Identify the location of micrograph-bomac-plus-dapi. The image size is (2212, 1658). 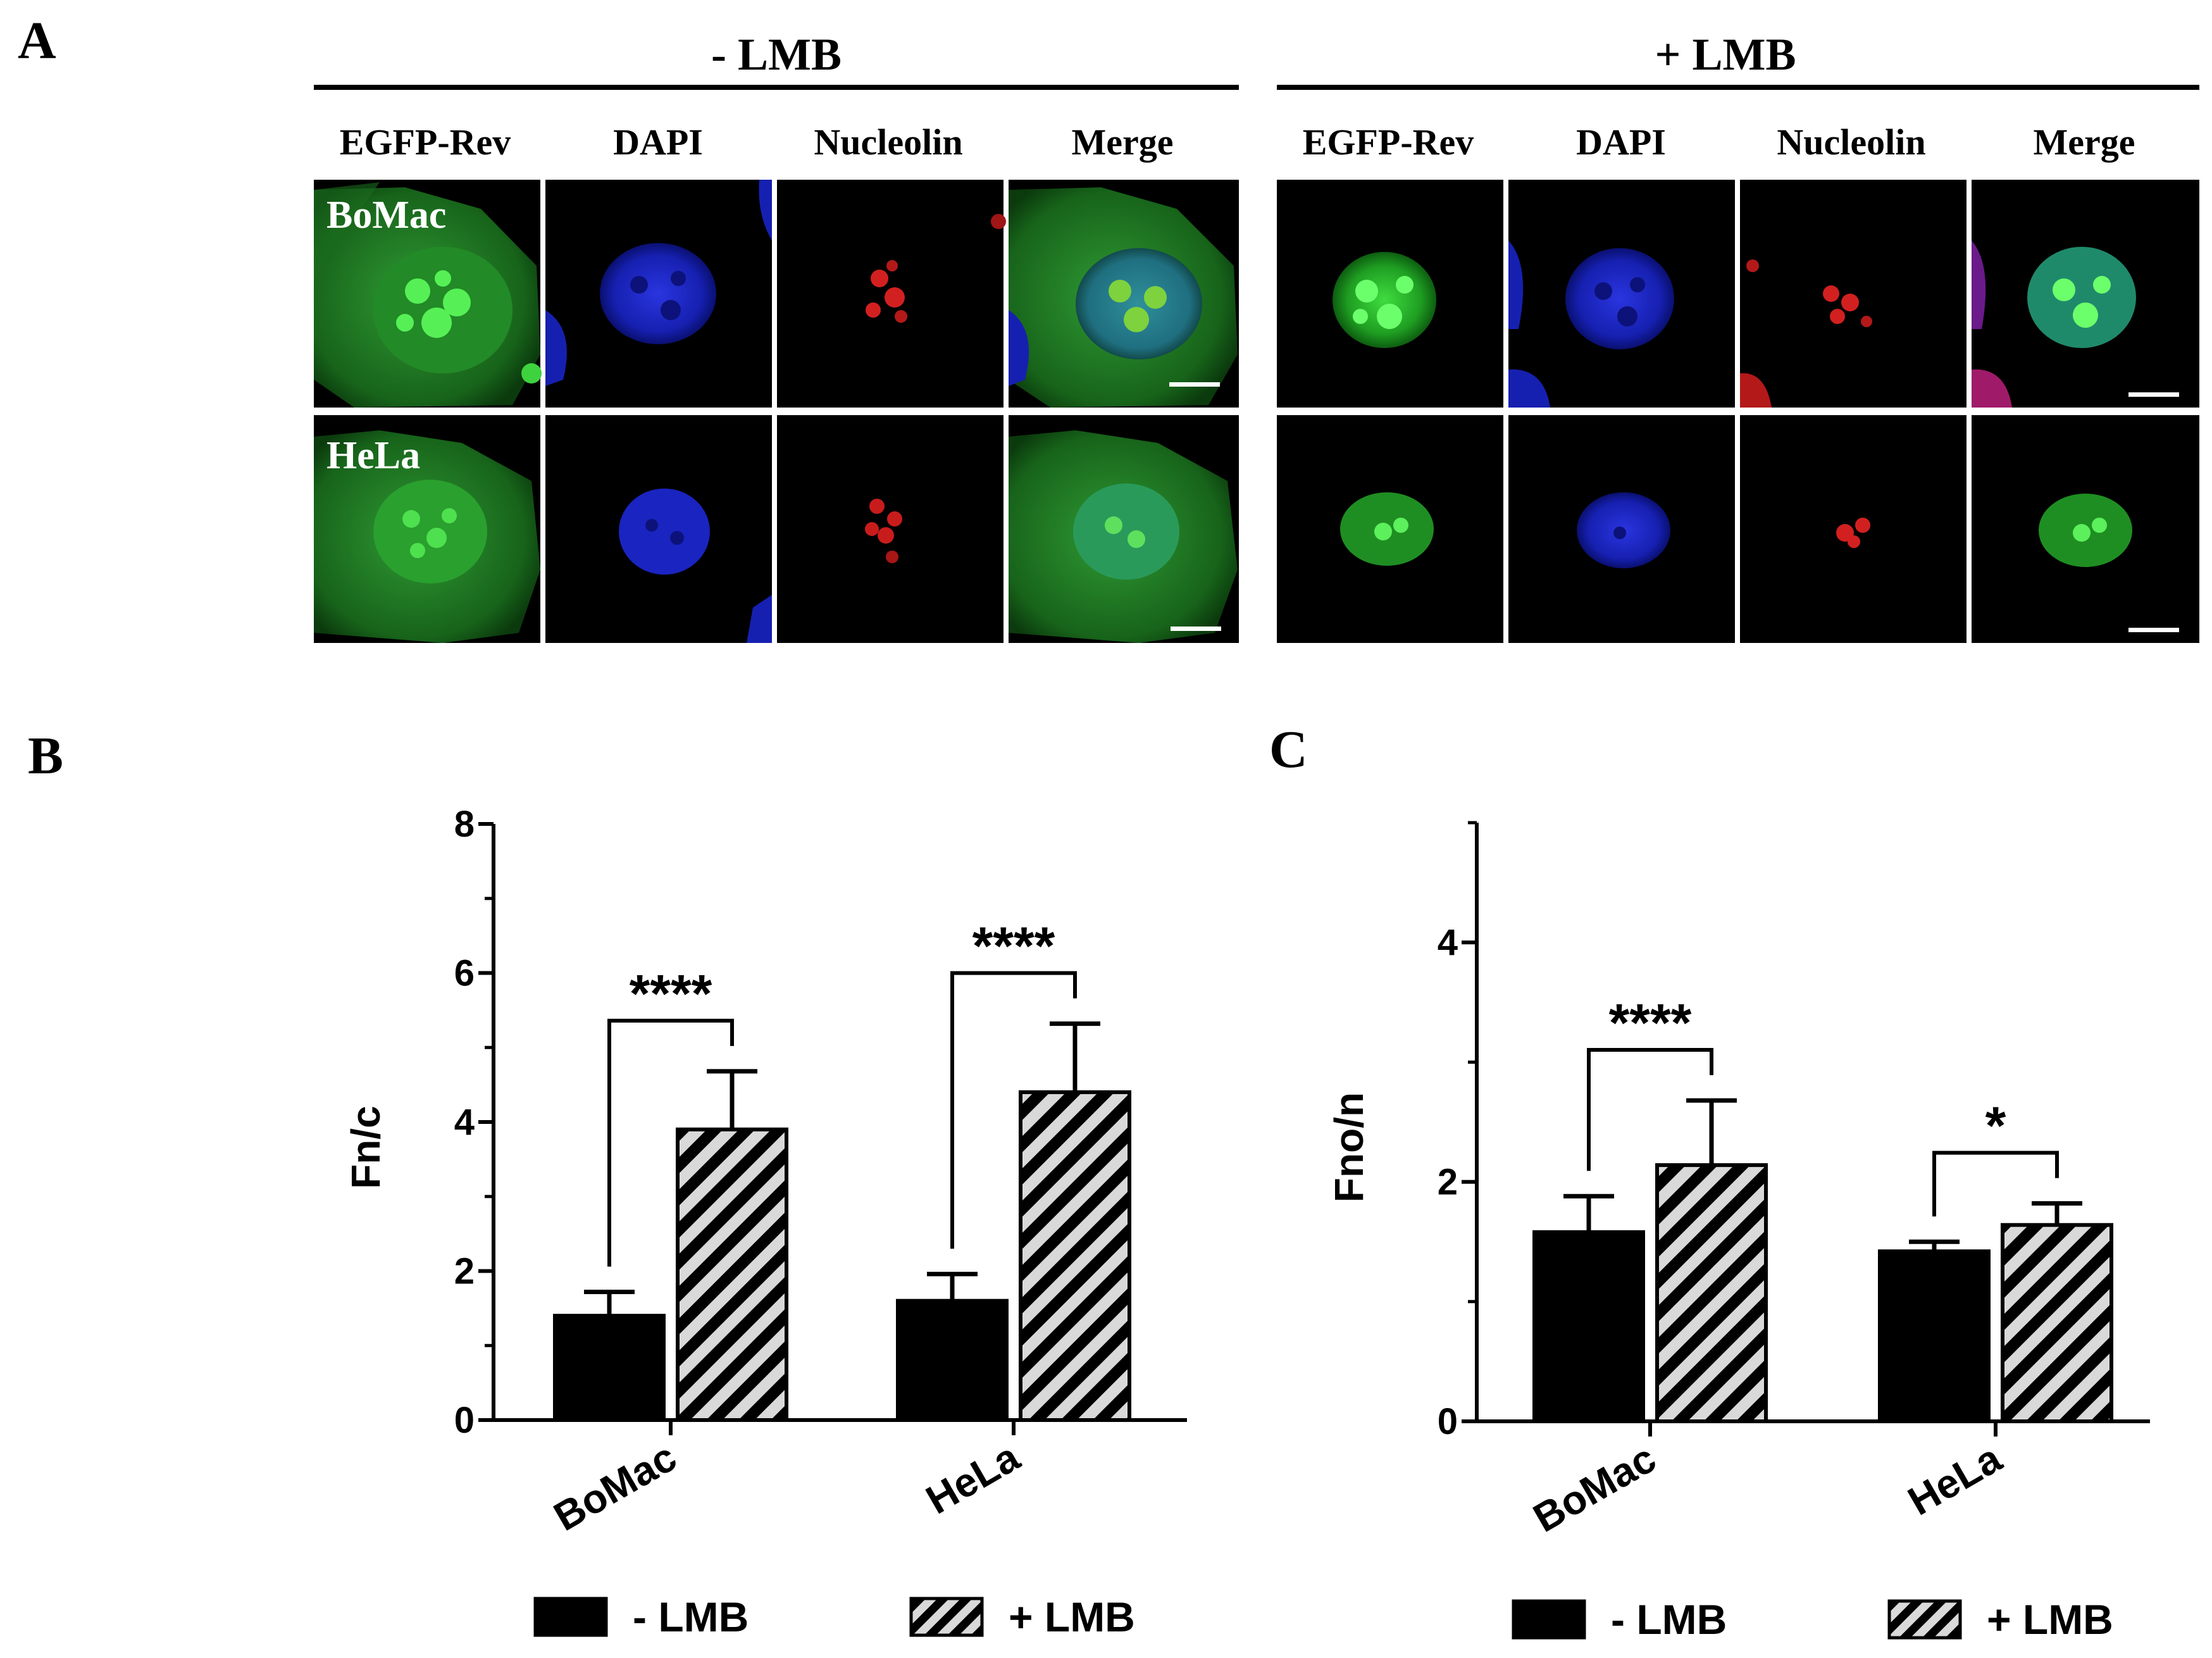
(1621, 294).